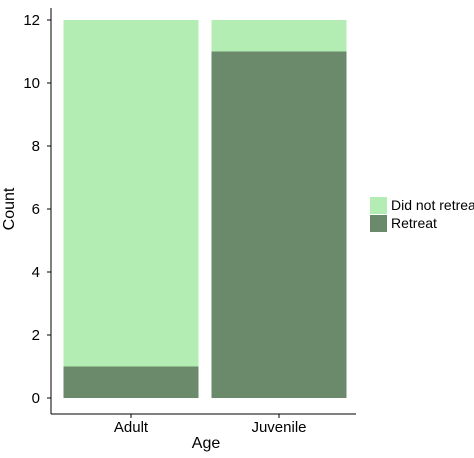 The image size is (474, 458). I want to click on x-axis-title: Age, so click(206, 443).